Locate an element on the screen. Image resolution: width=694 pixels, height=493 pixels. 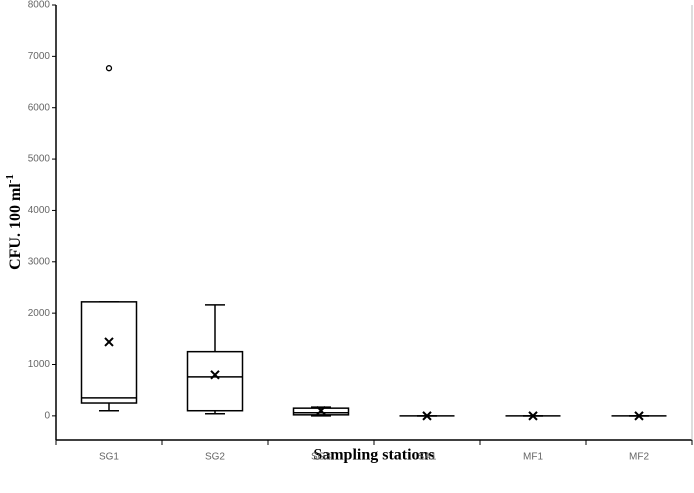
y-axis-title-sup: -1 is located at coordinates (10, 178).